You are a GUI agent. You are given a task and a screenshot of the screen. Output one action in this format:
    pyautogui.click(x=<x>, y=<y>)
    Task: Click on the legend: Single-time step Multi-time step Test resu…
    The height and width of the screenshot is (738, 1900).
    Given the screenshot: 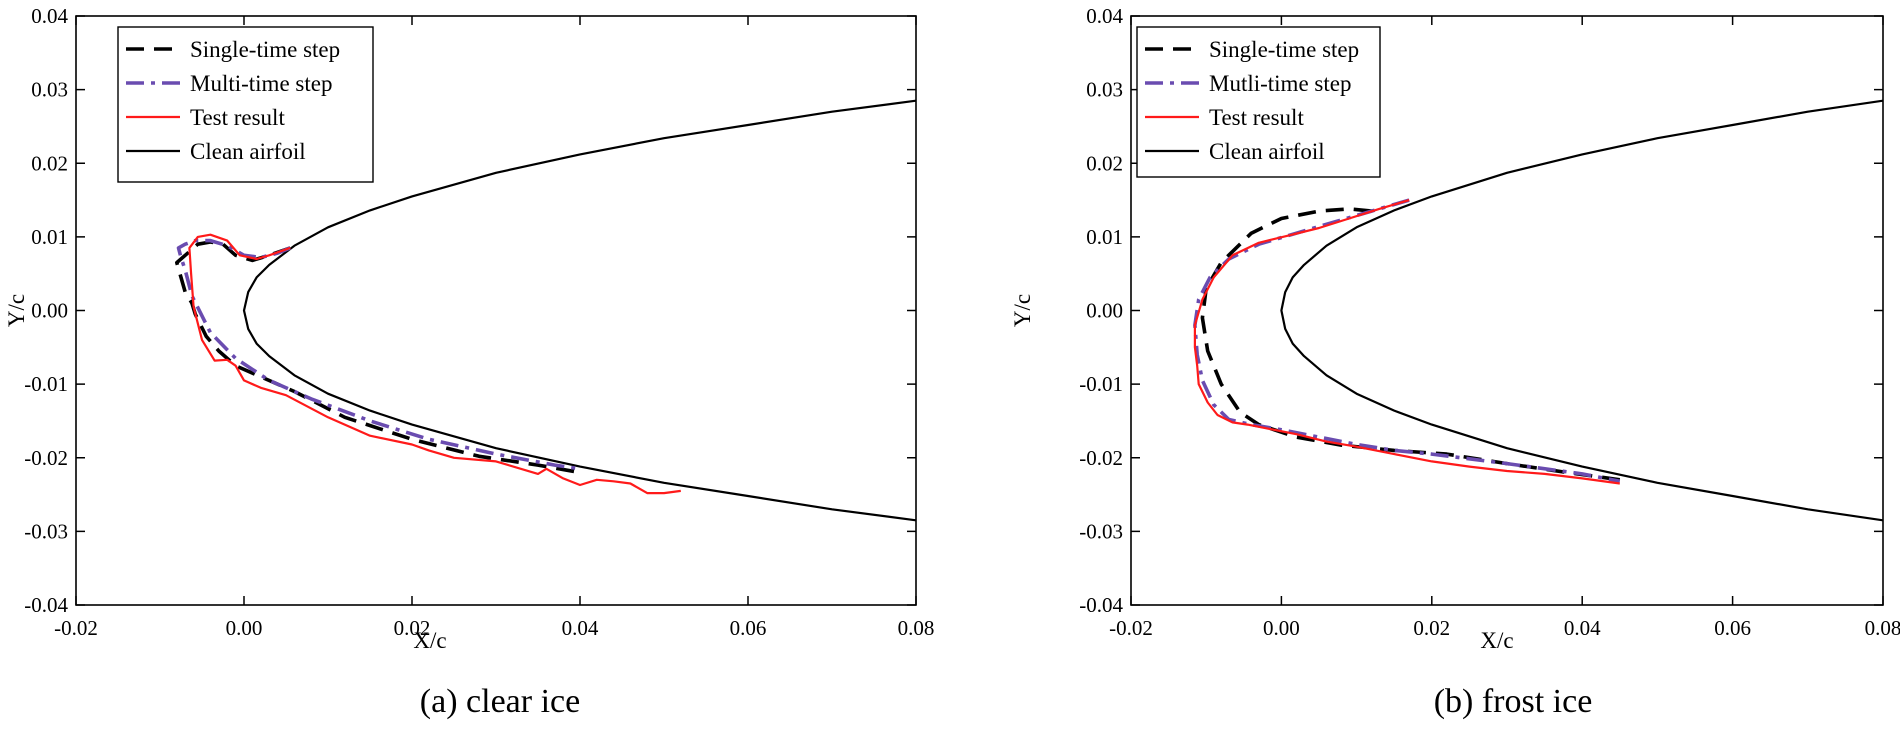 What is the action you would take?
    pyautogui.click(x=245, y=104)
    